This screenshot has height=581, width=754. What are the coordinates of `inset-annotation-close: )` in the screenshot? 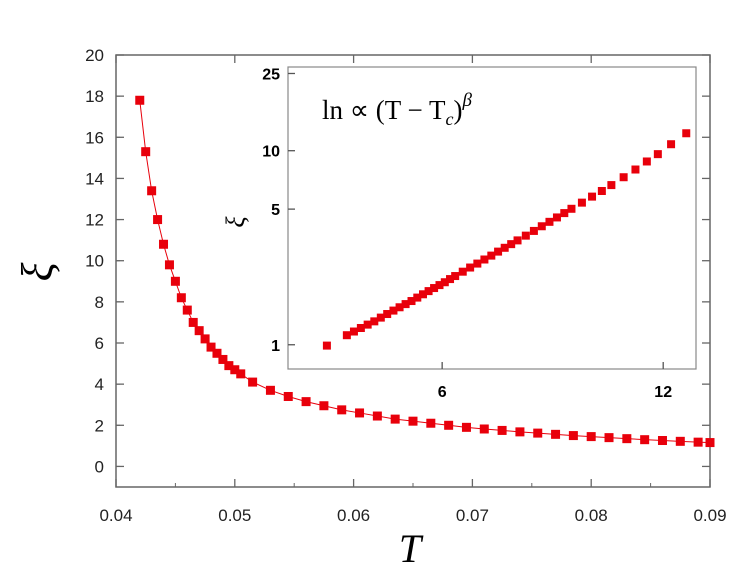 It's located at (458, 110).